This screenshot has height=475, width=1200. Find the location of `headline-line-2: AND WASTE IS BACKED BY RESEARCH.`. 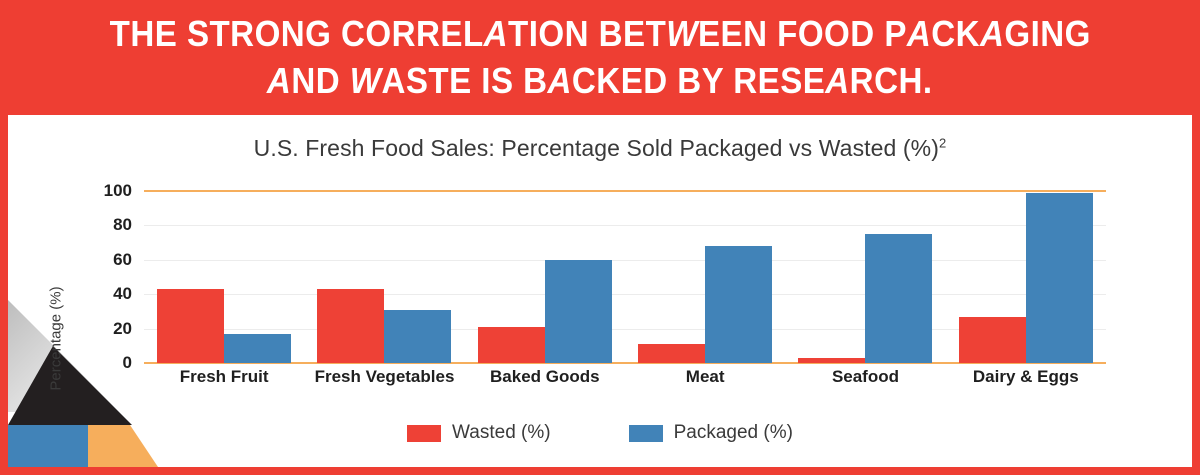

headline-line-2: AND WASTE IS BACKED BY RESEARCH. is located at coordinates (600, 80).